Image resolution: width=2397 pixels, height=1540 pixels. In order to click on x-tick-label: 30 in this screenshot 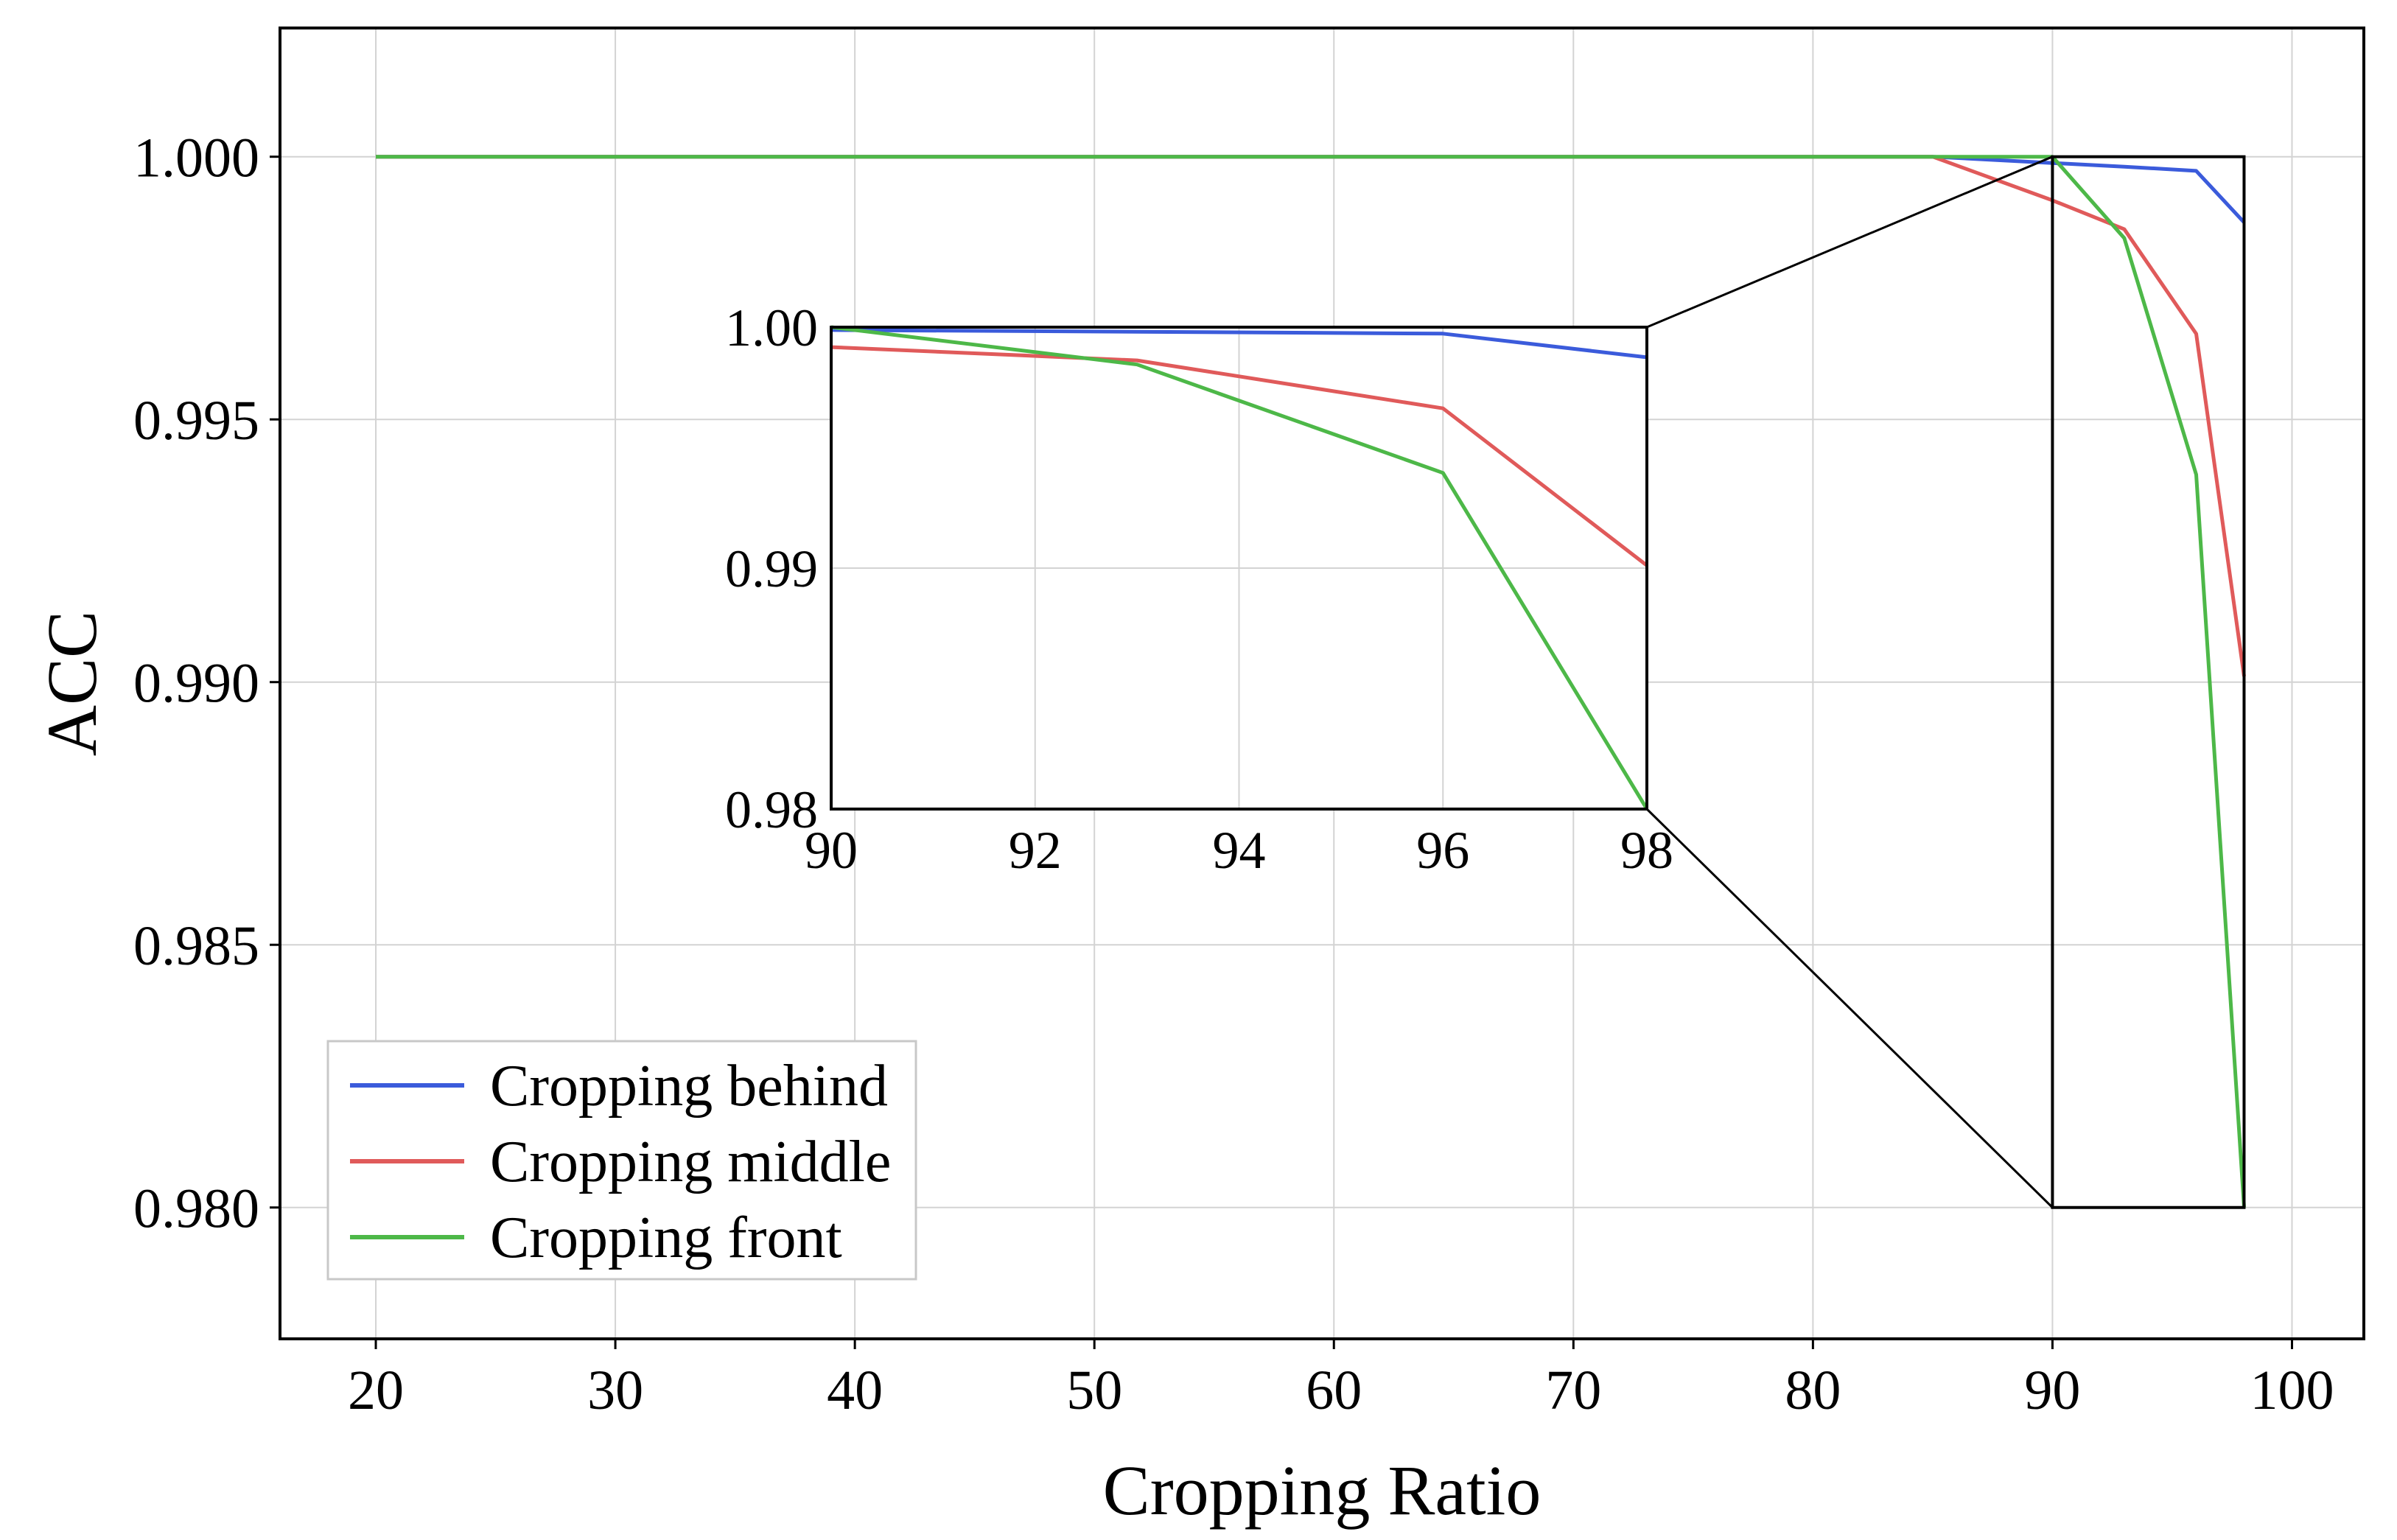, I will do `click(615, 1390)`.